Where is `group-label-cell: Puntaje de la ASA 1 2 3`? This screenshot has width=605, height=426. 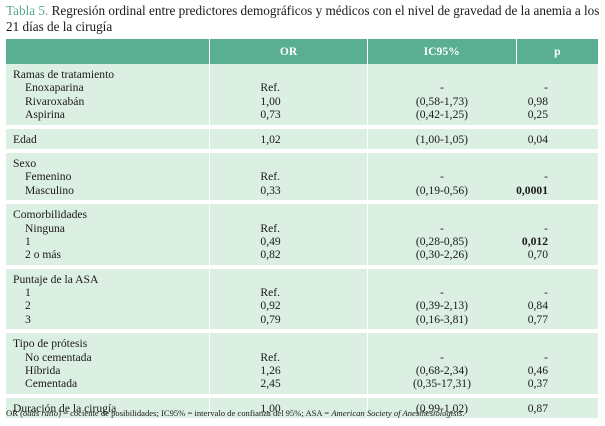
group-label-cell: Puntaje de la ASA 1 2 3 is located at coordinates (108, 300).